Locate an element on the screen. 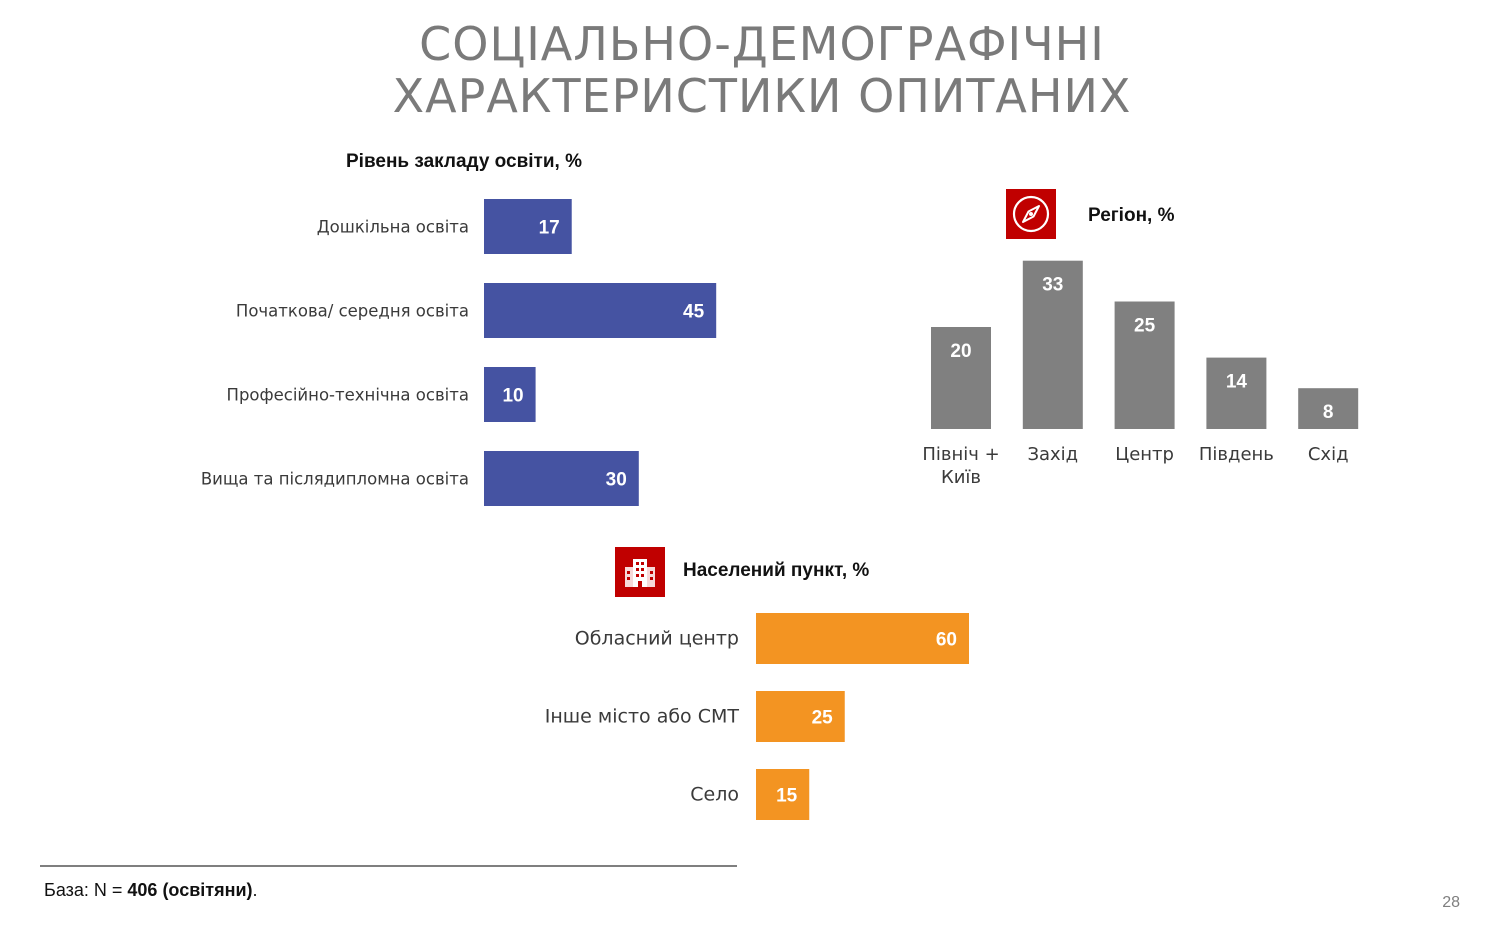  footer-suffix: . is located at coordinates (255, 890).